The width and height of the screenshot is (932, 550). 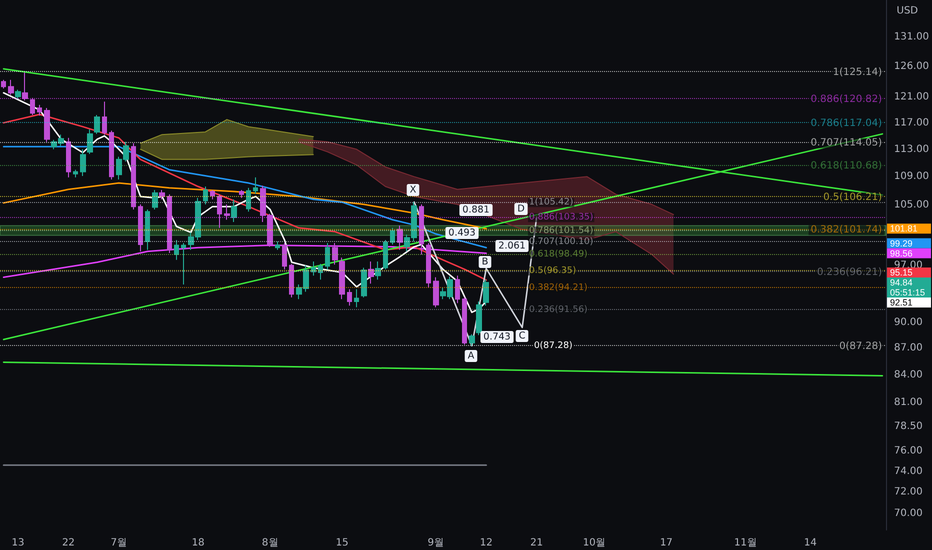 What do you see at coordinates (908, 348) in the screenshot?
I see `y-tick-label: 87.00` at bounding box center [908, 348].